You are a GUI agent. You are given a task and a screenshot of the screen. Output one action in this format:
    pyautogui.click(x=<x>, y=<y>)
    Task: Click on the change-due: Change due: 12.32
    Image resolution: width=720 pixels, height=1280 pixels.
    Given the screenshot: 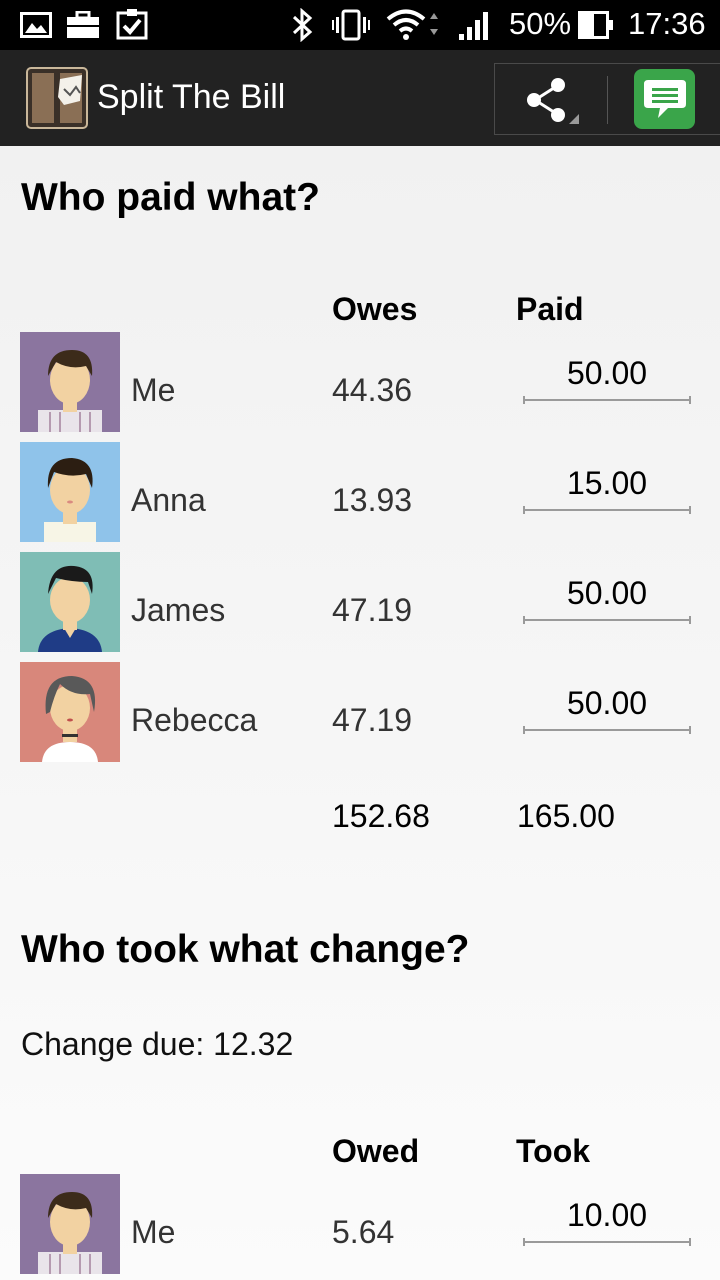 What is the action you would take?
    pyautogui.click(x=157, y=1044)
    